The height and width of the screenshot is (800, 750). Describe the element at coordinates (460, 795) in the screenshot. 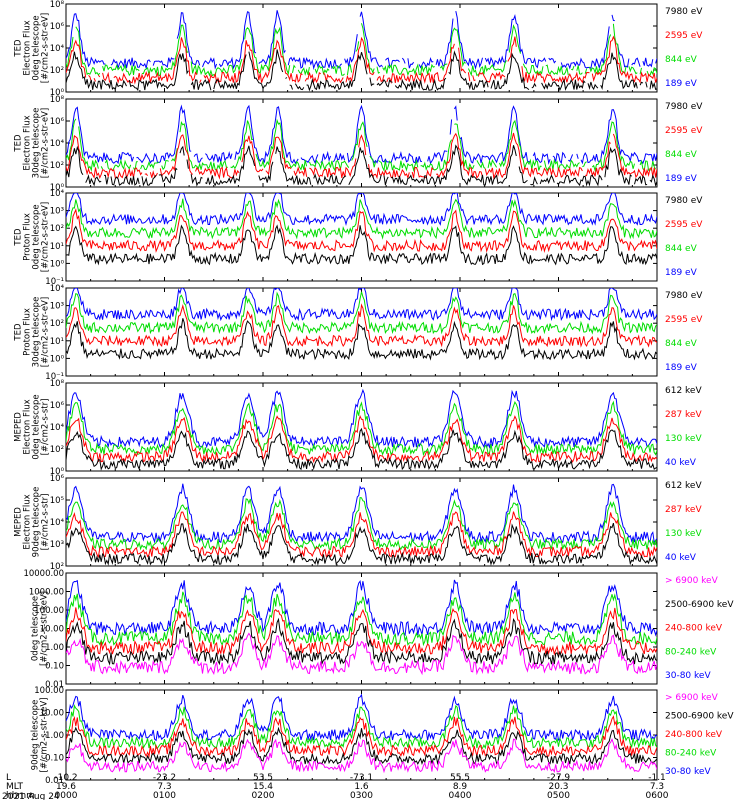

I see `tick-hhmm-value: 0400` at that location.